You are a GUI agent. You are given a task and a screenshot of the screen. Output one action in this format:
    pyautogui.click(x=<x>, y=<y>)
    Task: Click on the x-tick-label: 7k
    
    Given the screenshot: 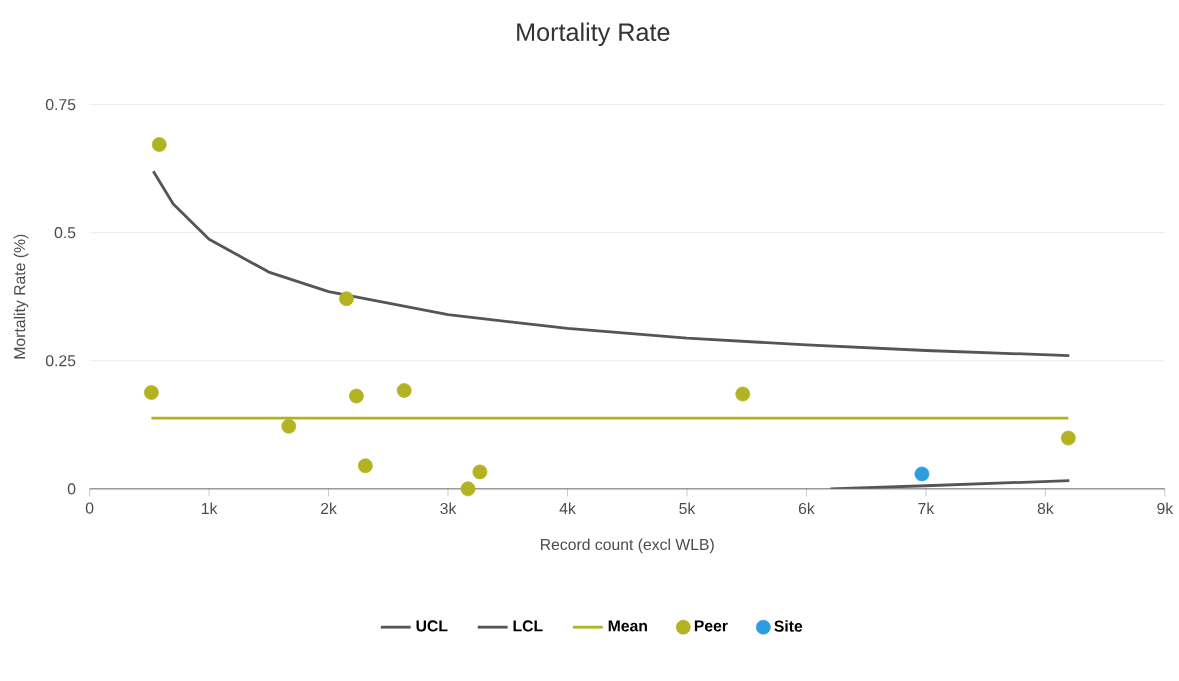 What is the action you would take?
    pyautogui.click(x=926, y=508)
    